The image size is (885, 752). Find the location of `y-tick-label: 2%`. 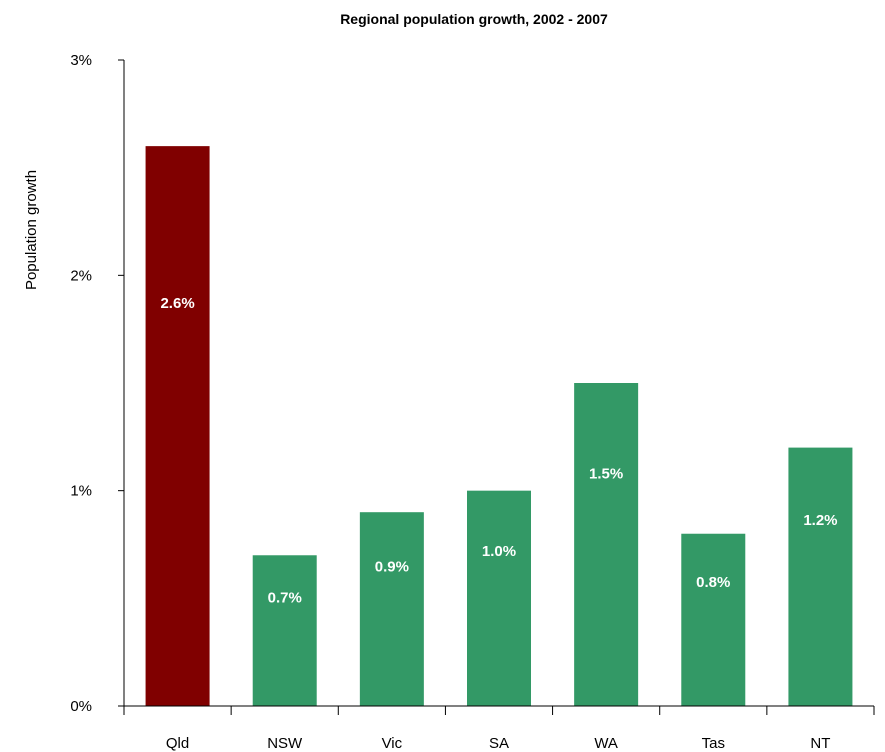

y-tick-label: 2% is located at coordinates (81, 275).